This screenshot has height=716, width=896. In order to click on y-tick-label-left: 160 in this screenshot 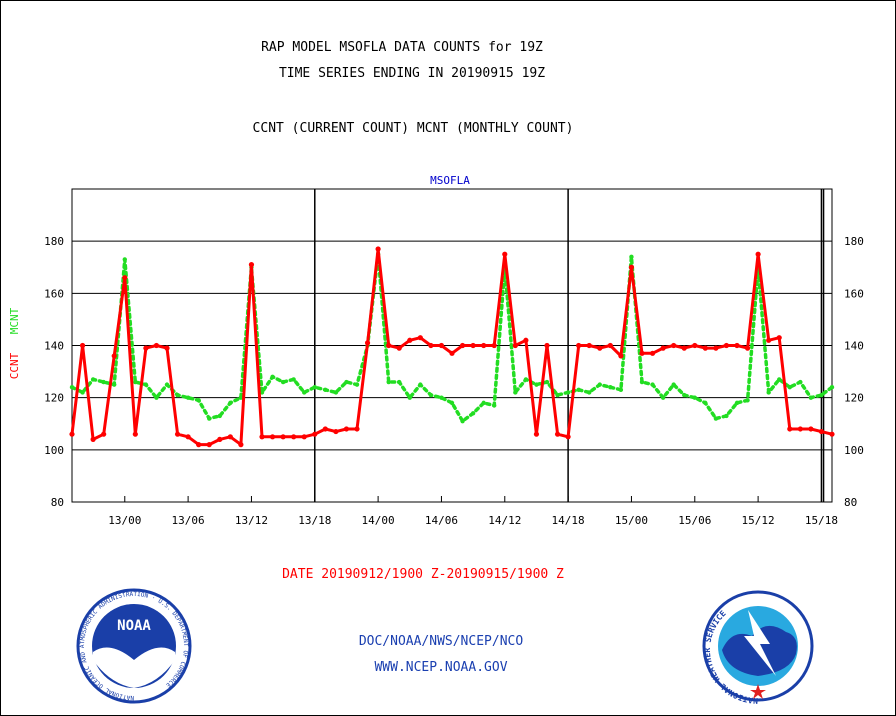, I will do `click(54, 293)`.